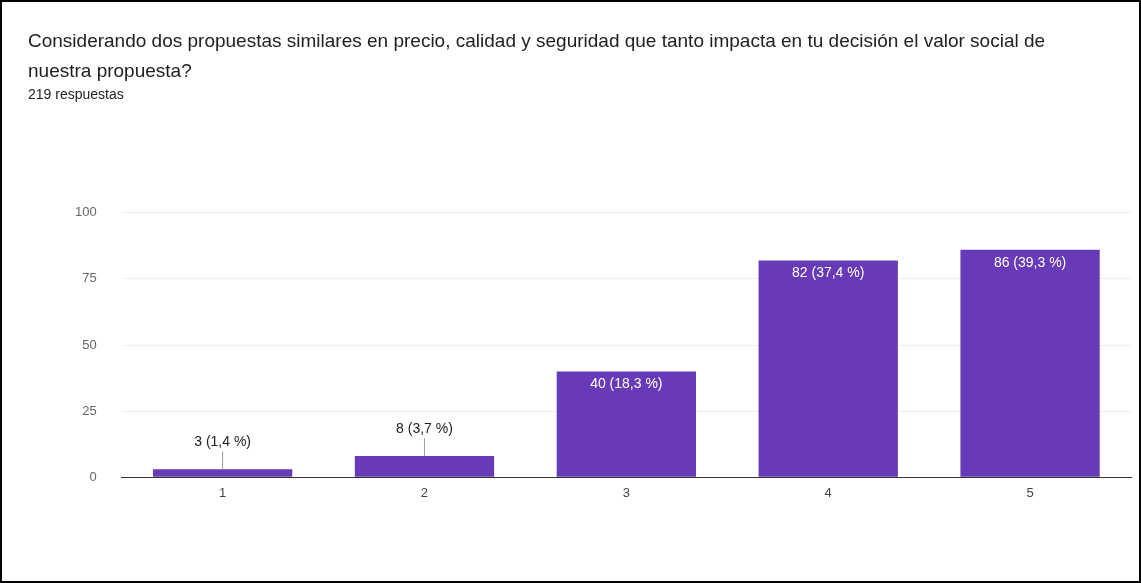 The height and width of the screenshot is (583, 1141). I want to click on y-tick-label: 25, so click(89, 410).